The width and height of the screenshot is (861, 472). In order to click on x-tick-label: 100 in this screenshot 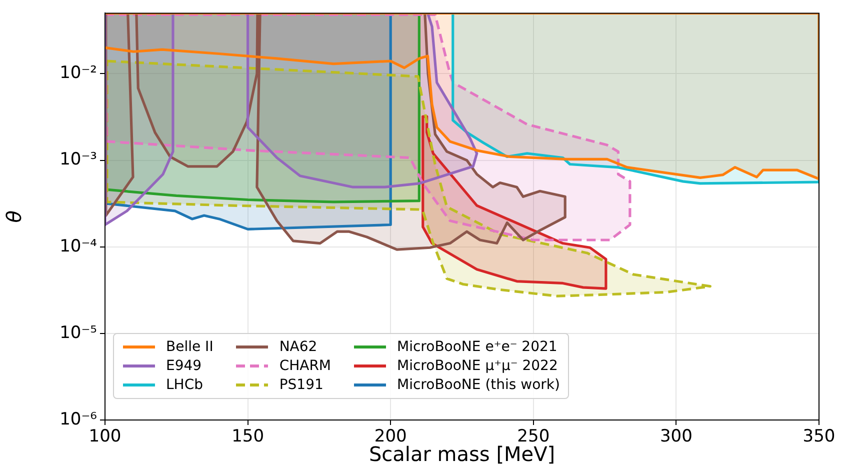, I will do `click(105, 436)`.